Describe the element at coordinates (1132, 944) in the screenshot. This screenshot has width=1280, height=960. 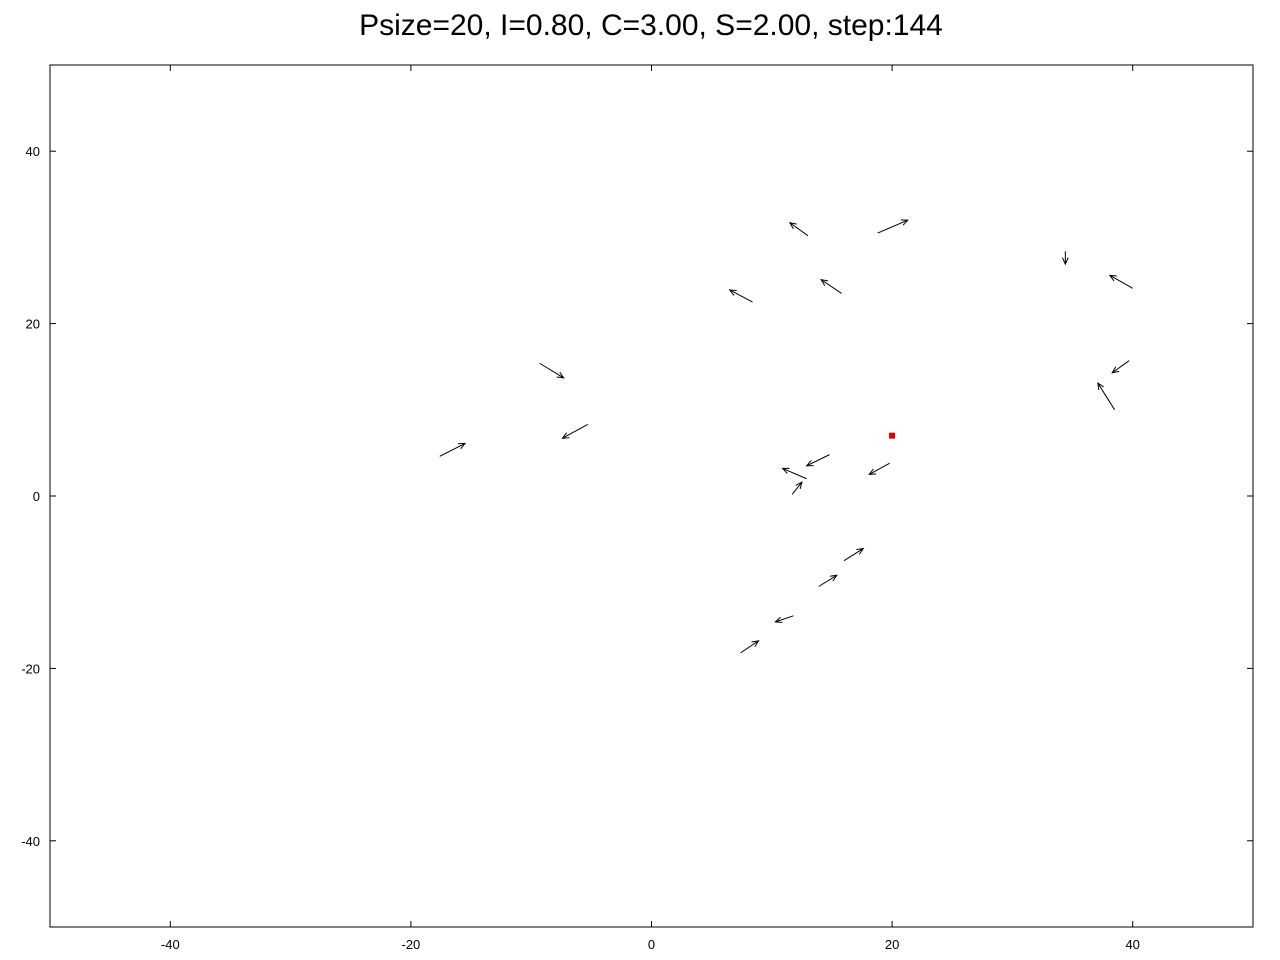
I see `x-tick-label: 40` at that location.